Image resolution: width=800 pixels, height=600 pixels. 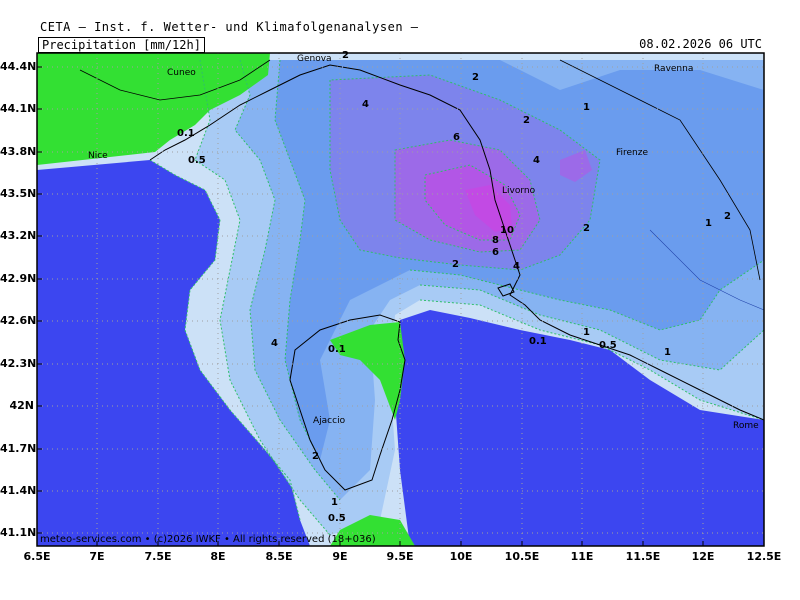 I want to click on lat-label: 41.4N, so click(x=18, y=490).